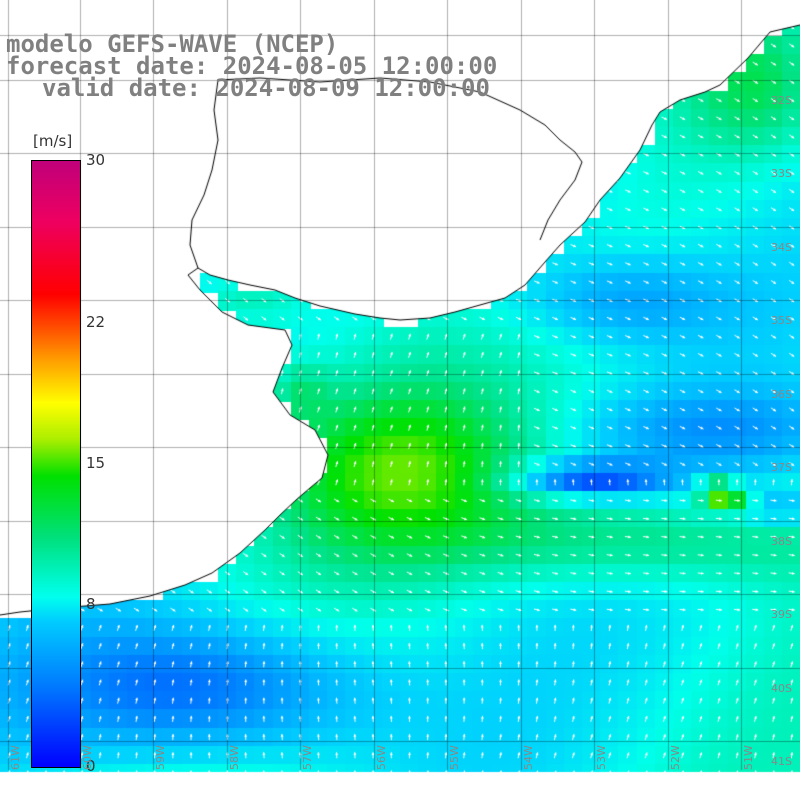 The width and height of the screenshot is (800, 800). What do you see at coordinates (781, 394) in the screenshot?
I see `latitude-label: 36S` at bounding box center [781, 394].